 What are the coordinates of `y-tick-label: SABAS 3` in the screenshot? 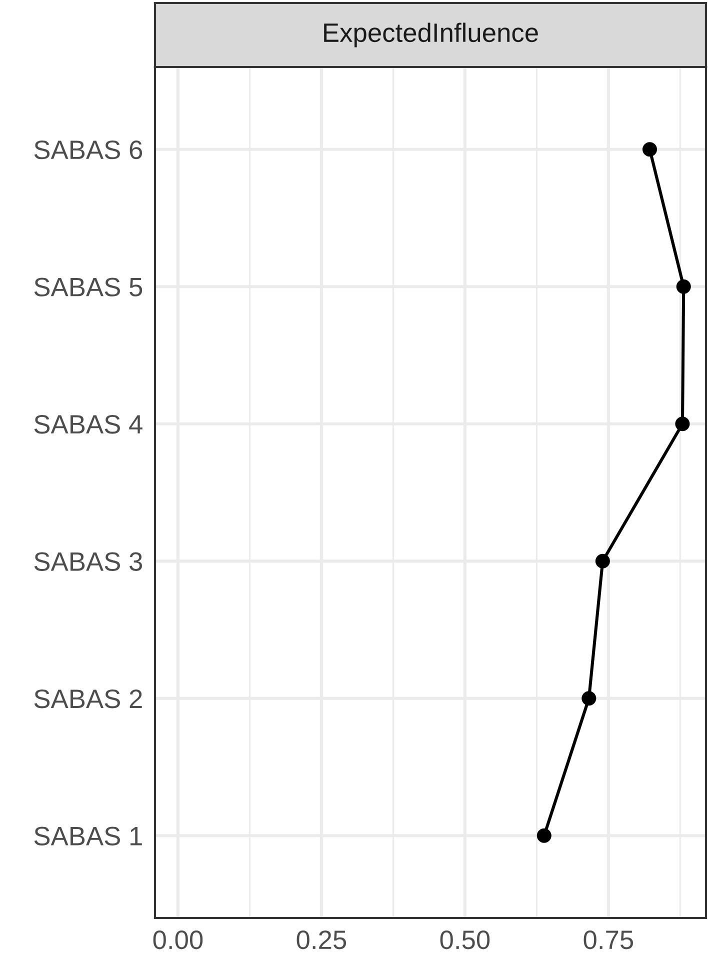 It's located at (88, 561).